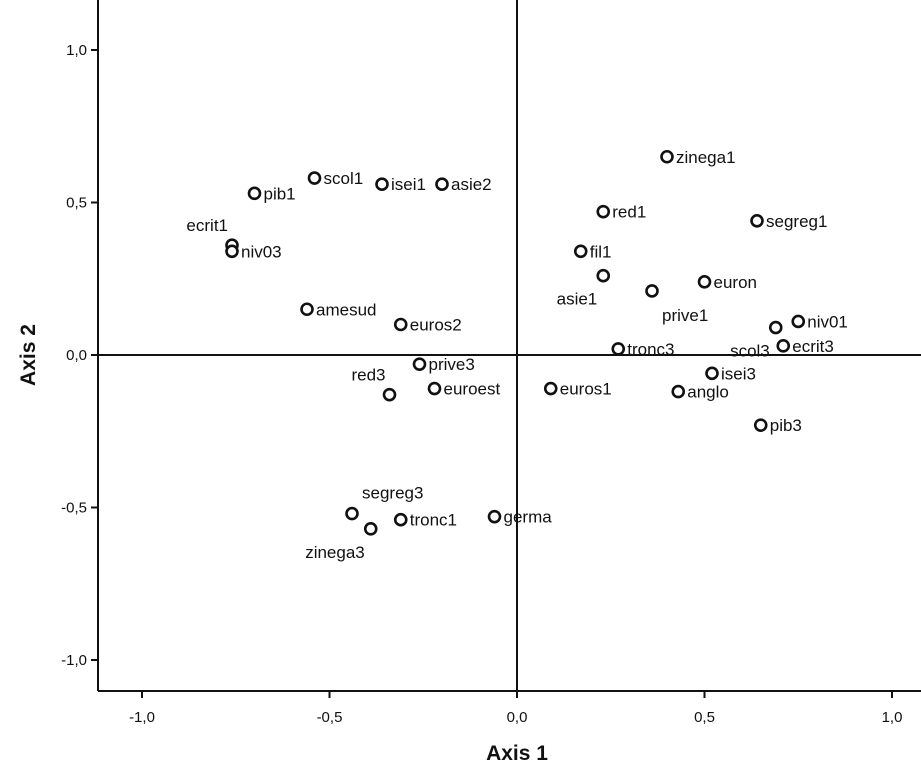 Image resolution: width=921 pixels, height=769 pixels. I want to click on point-red1: red1, so click(621, 212).